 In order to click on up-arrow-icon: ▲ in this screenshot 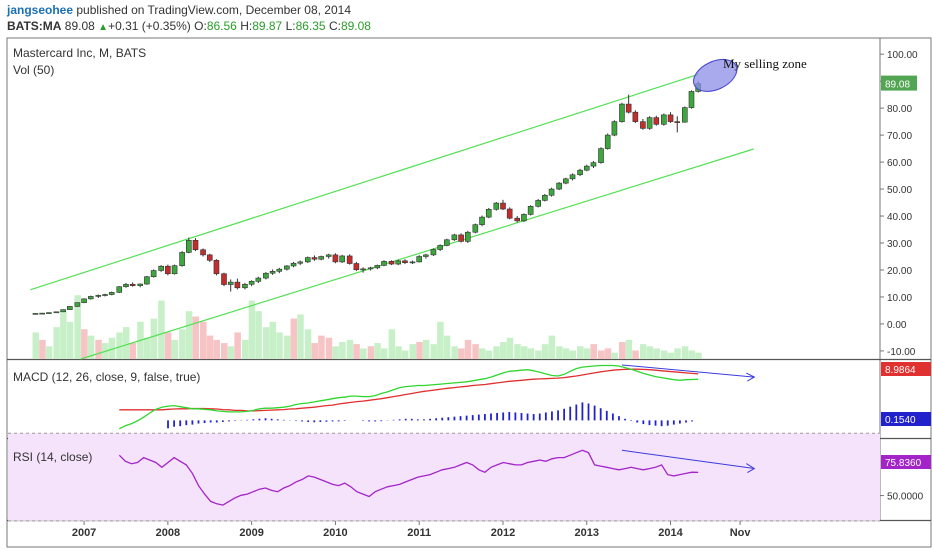, I will do `click(103, 27)`.